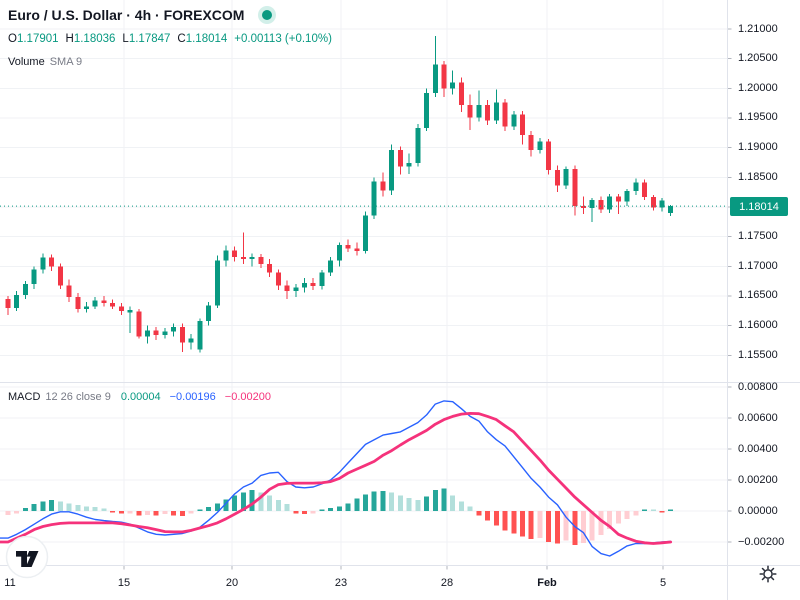 The image size is (800, 600). I want to click on gear-icon, so click(768, 574).